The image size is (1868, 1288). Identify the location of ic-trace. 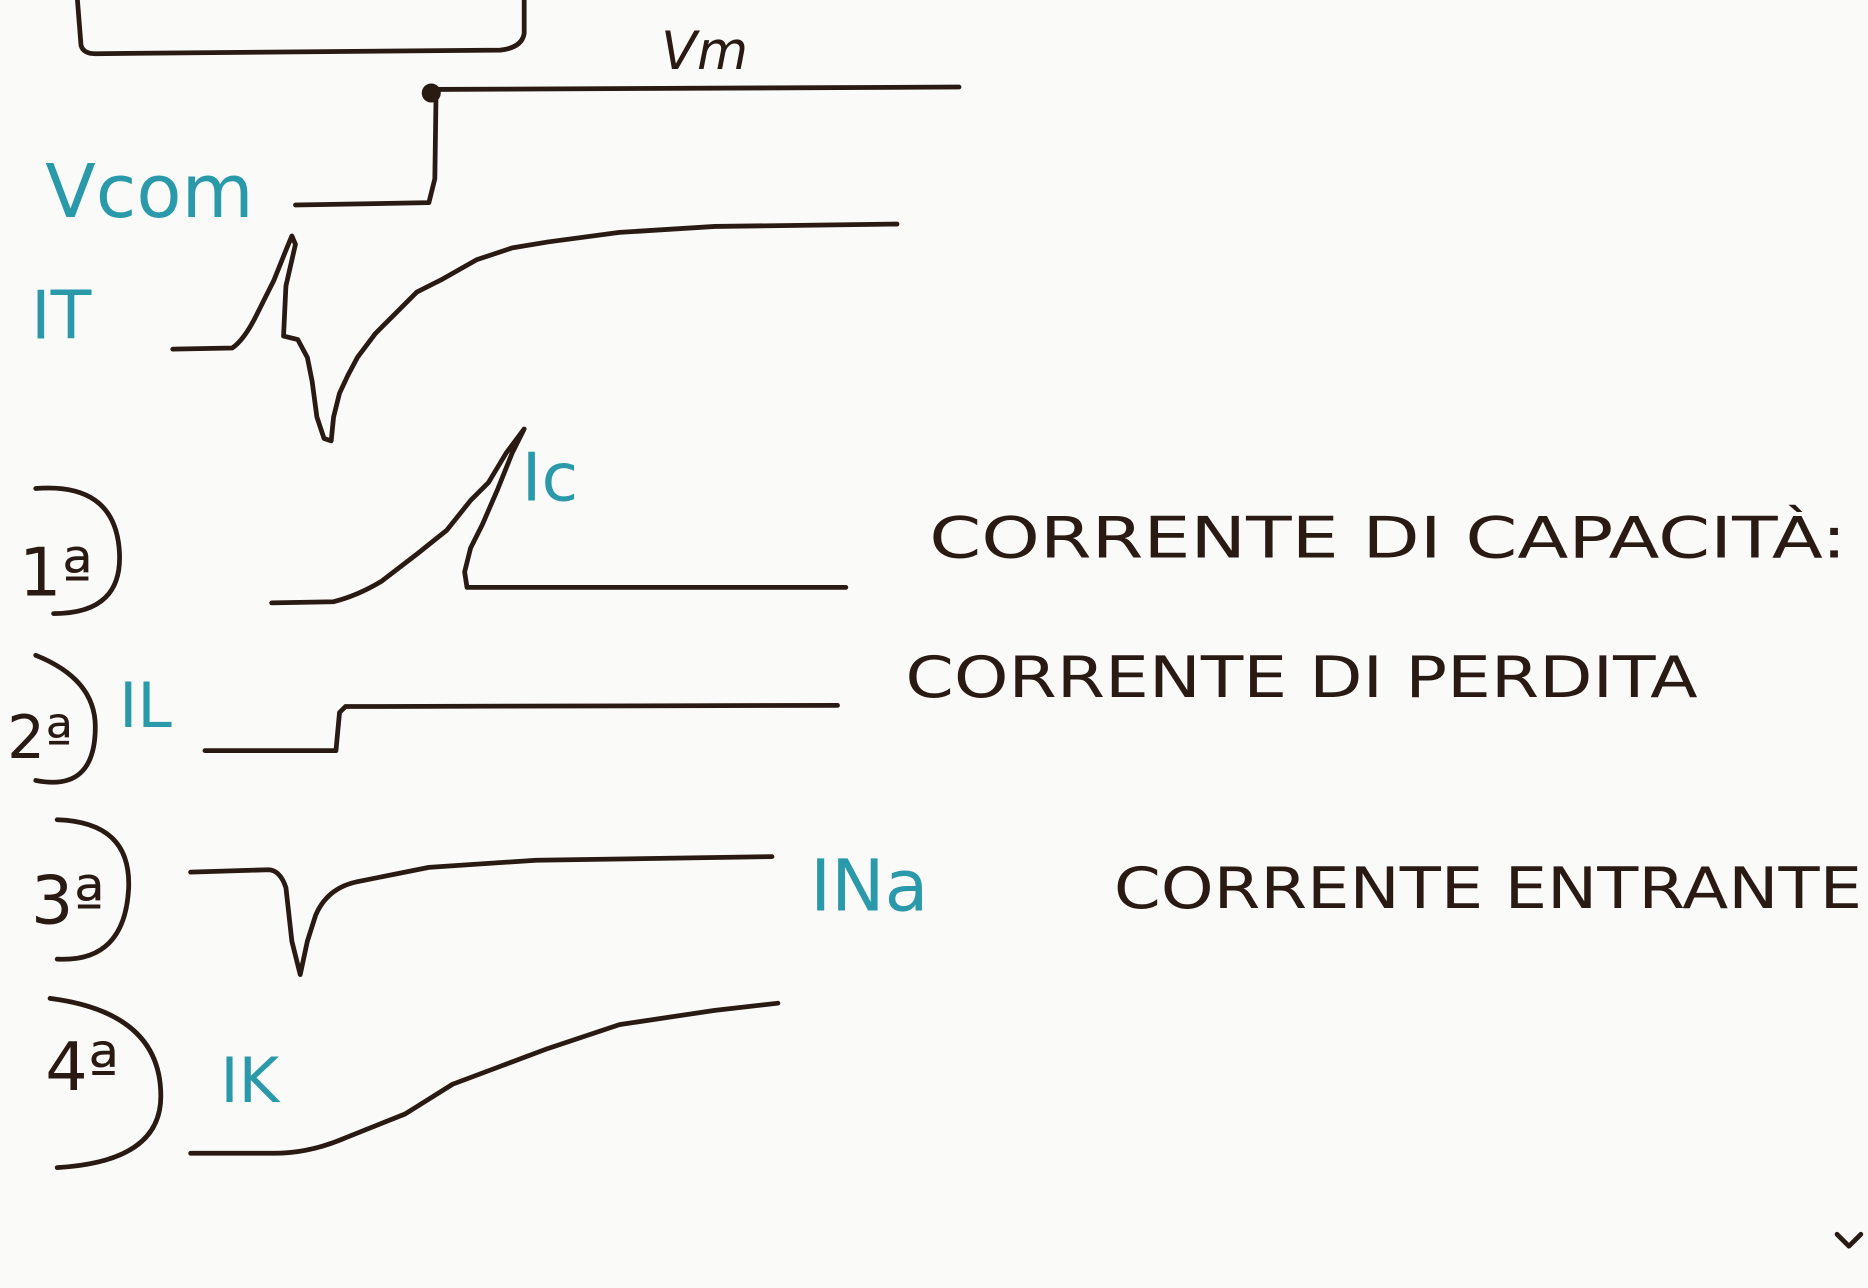
(559, 516).